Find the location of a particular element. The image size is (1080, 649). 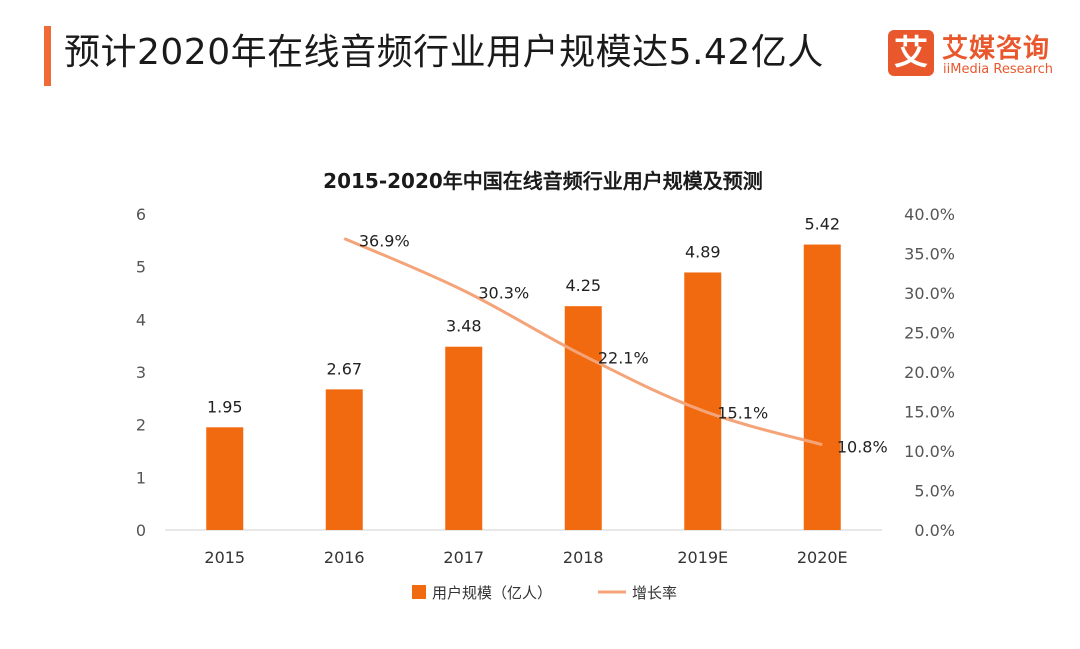

growth-rate-label: 30.3% is located at coordinates (503, 293).